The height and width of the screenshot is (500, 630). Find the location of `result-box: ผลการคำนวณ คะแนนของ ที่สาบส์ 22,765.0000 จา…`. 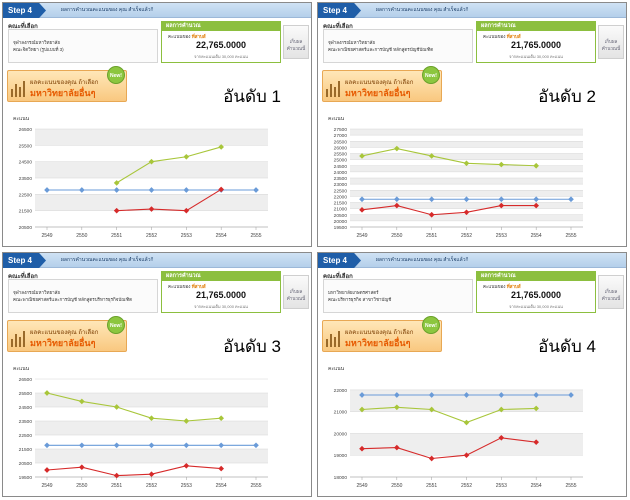

result-box: ผลการคำนวณ คะแนนของ ที่สาบส์ 22,765.0000 จา… is located at coordinates (221, 42).